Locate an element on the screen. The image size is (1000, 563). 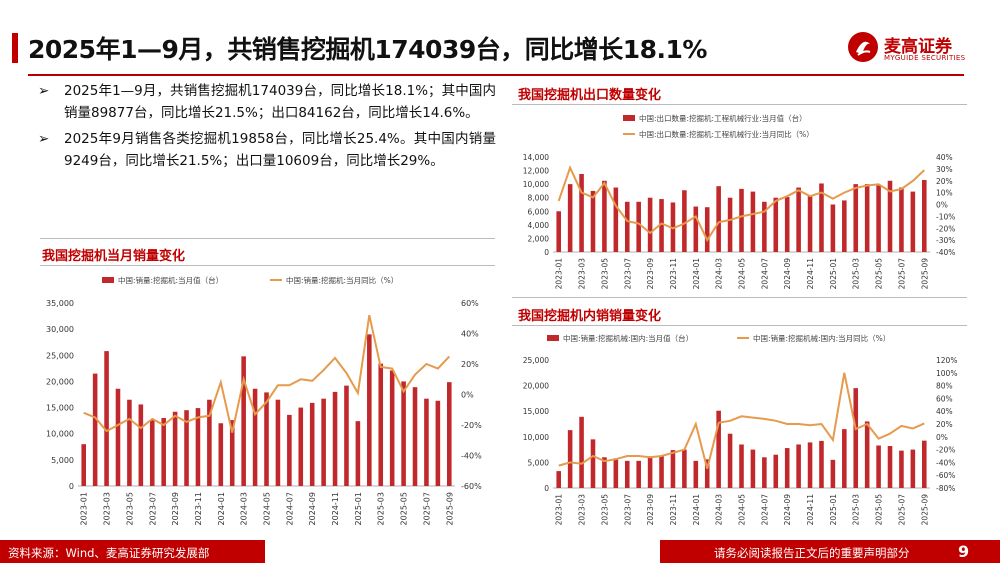
title-accent-bar is located at coordinates (15, 48).